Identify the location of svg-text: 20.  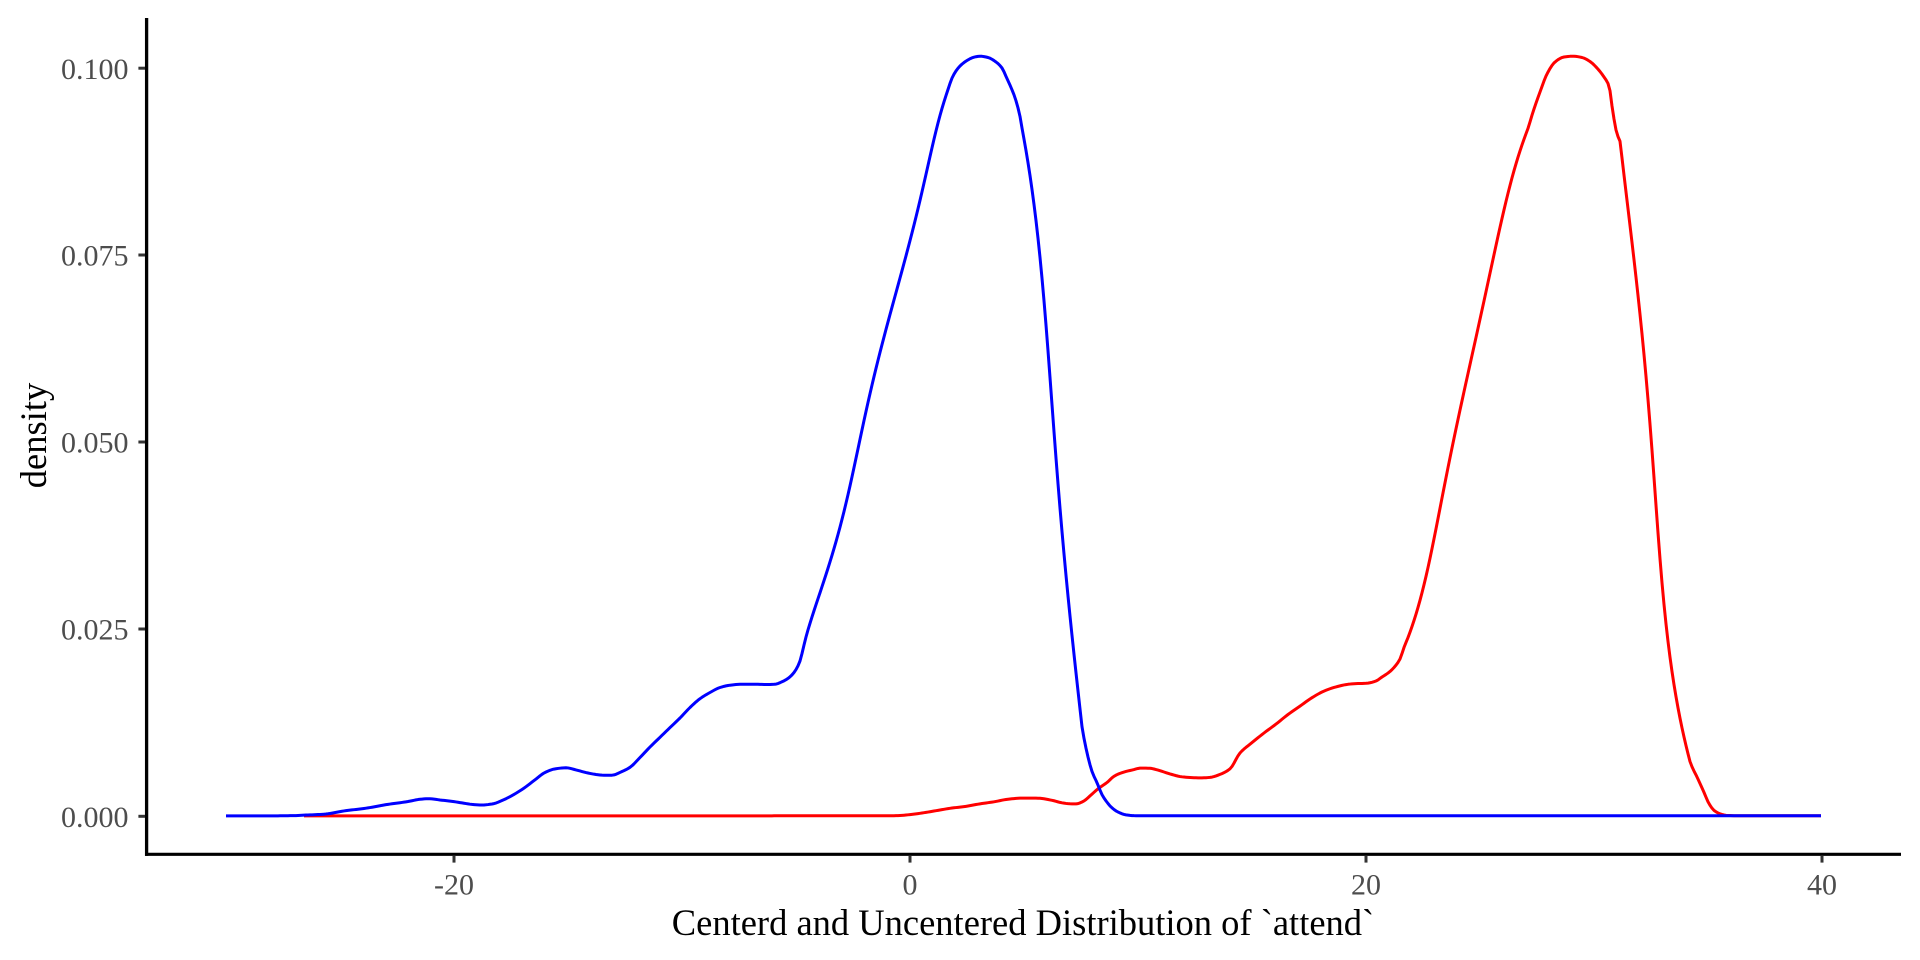
(1366, 885).